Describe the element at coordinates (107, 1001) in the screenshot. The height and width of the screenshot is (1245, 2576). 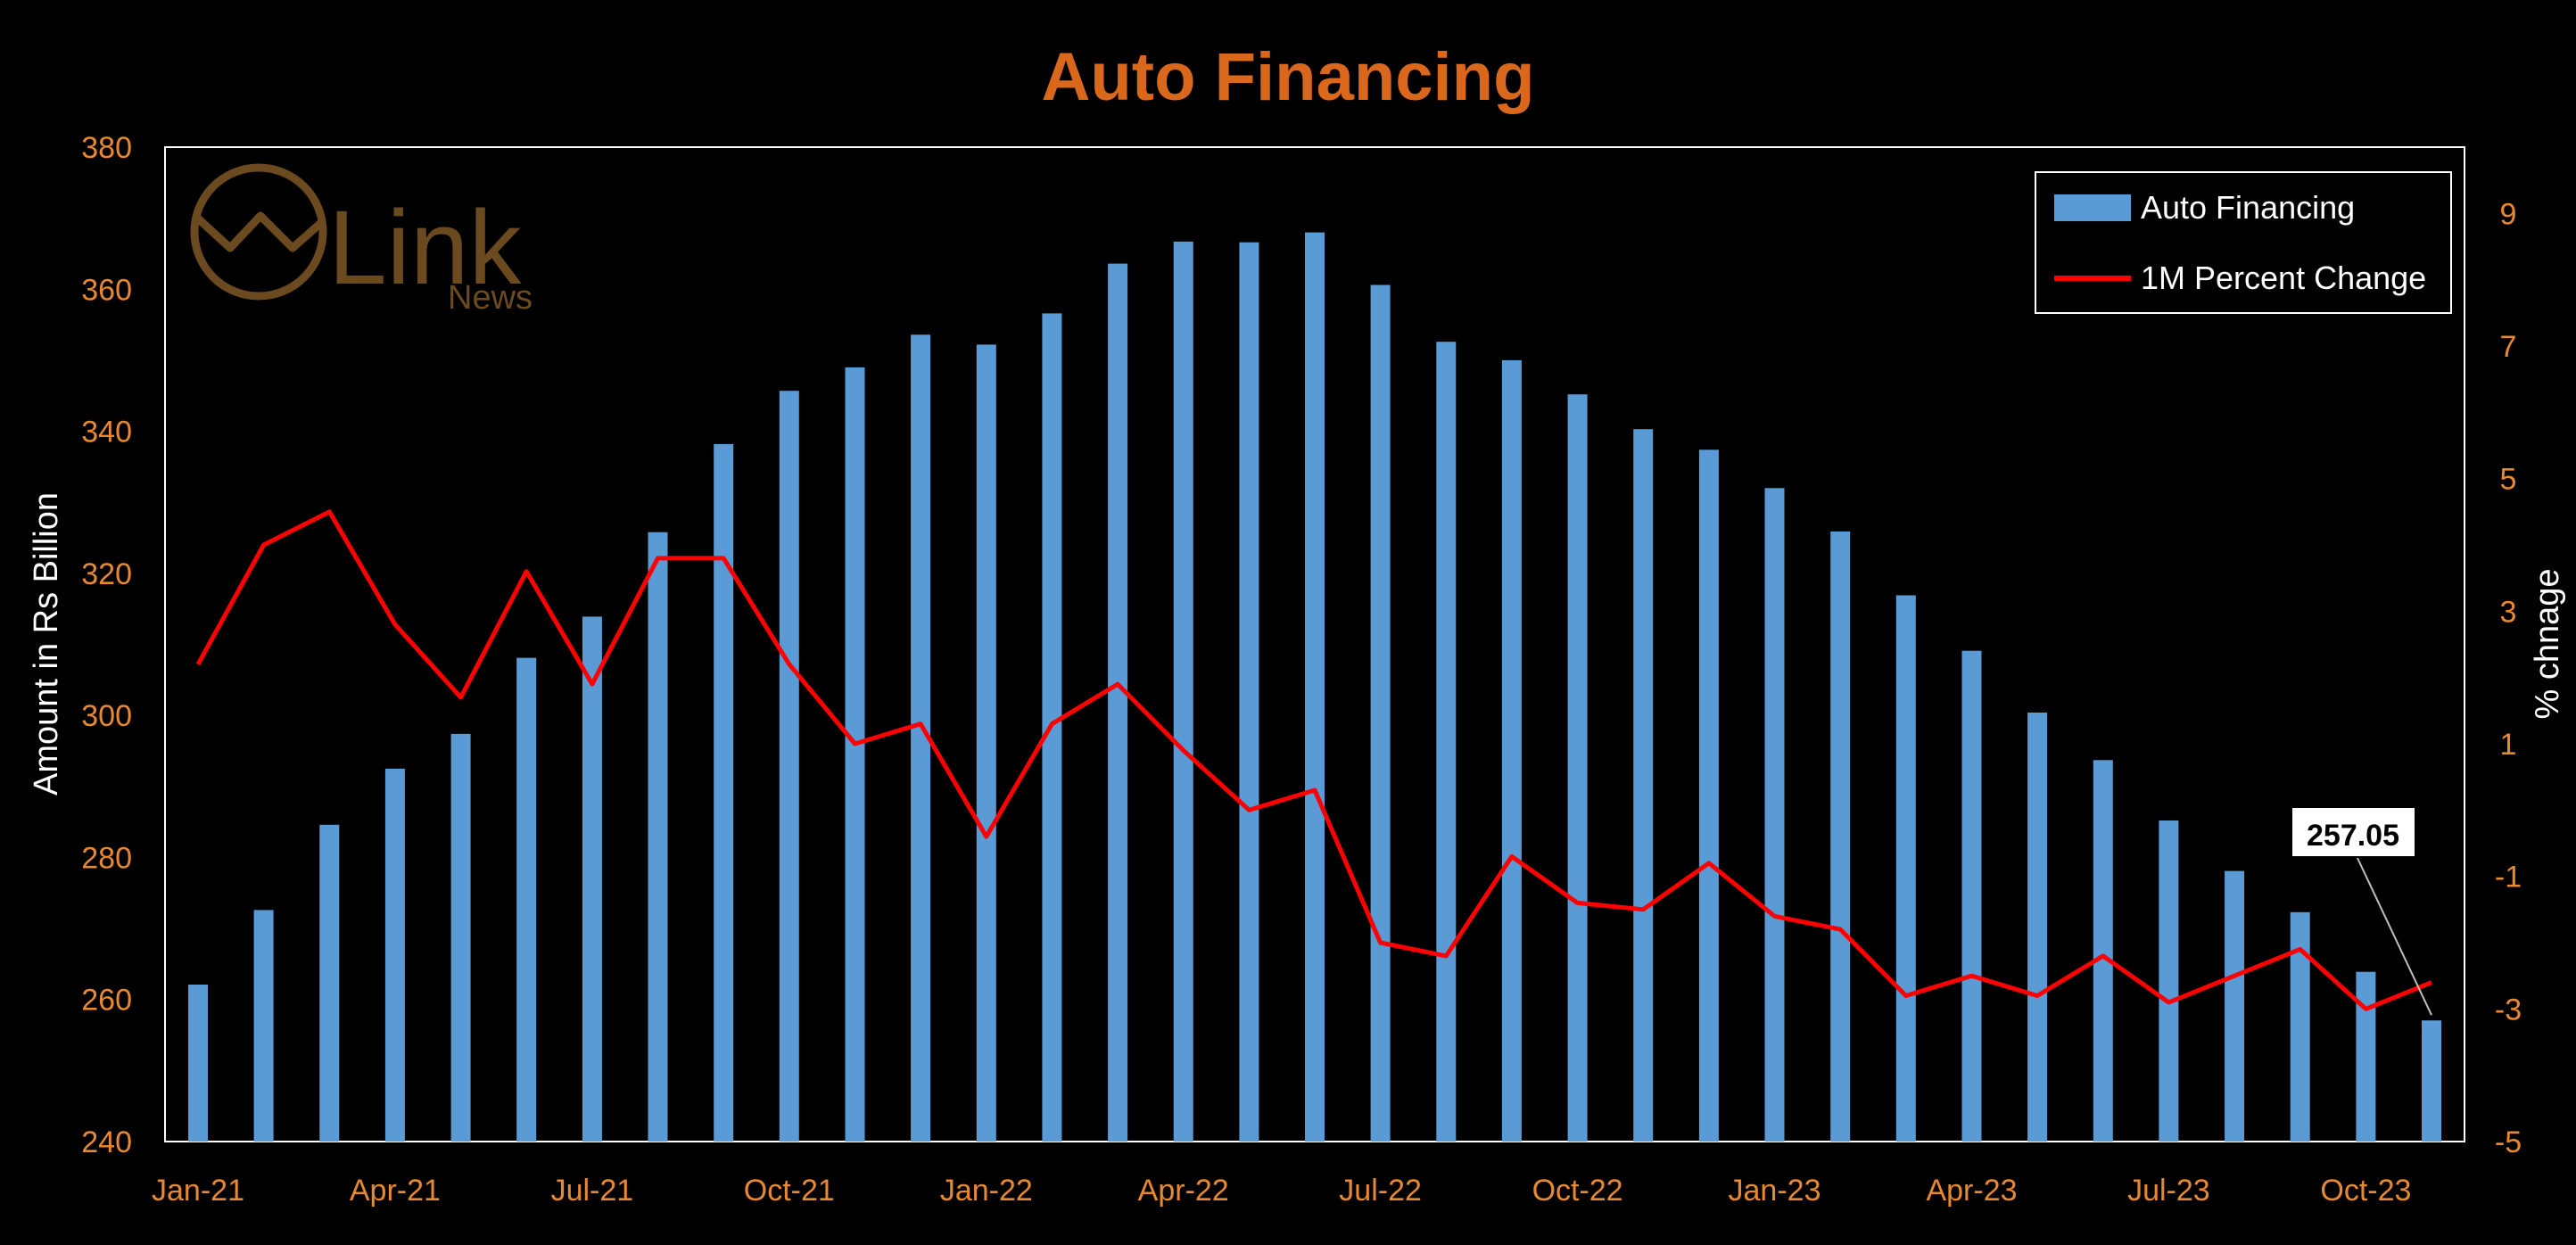
I see `y-tick-260: 260` at that location.